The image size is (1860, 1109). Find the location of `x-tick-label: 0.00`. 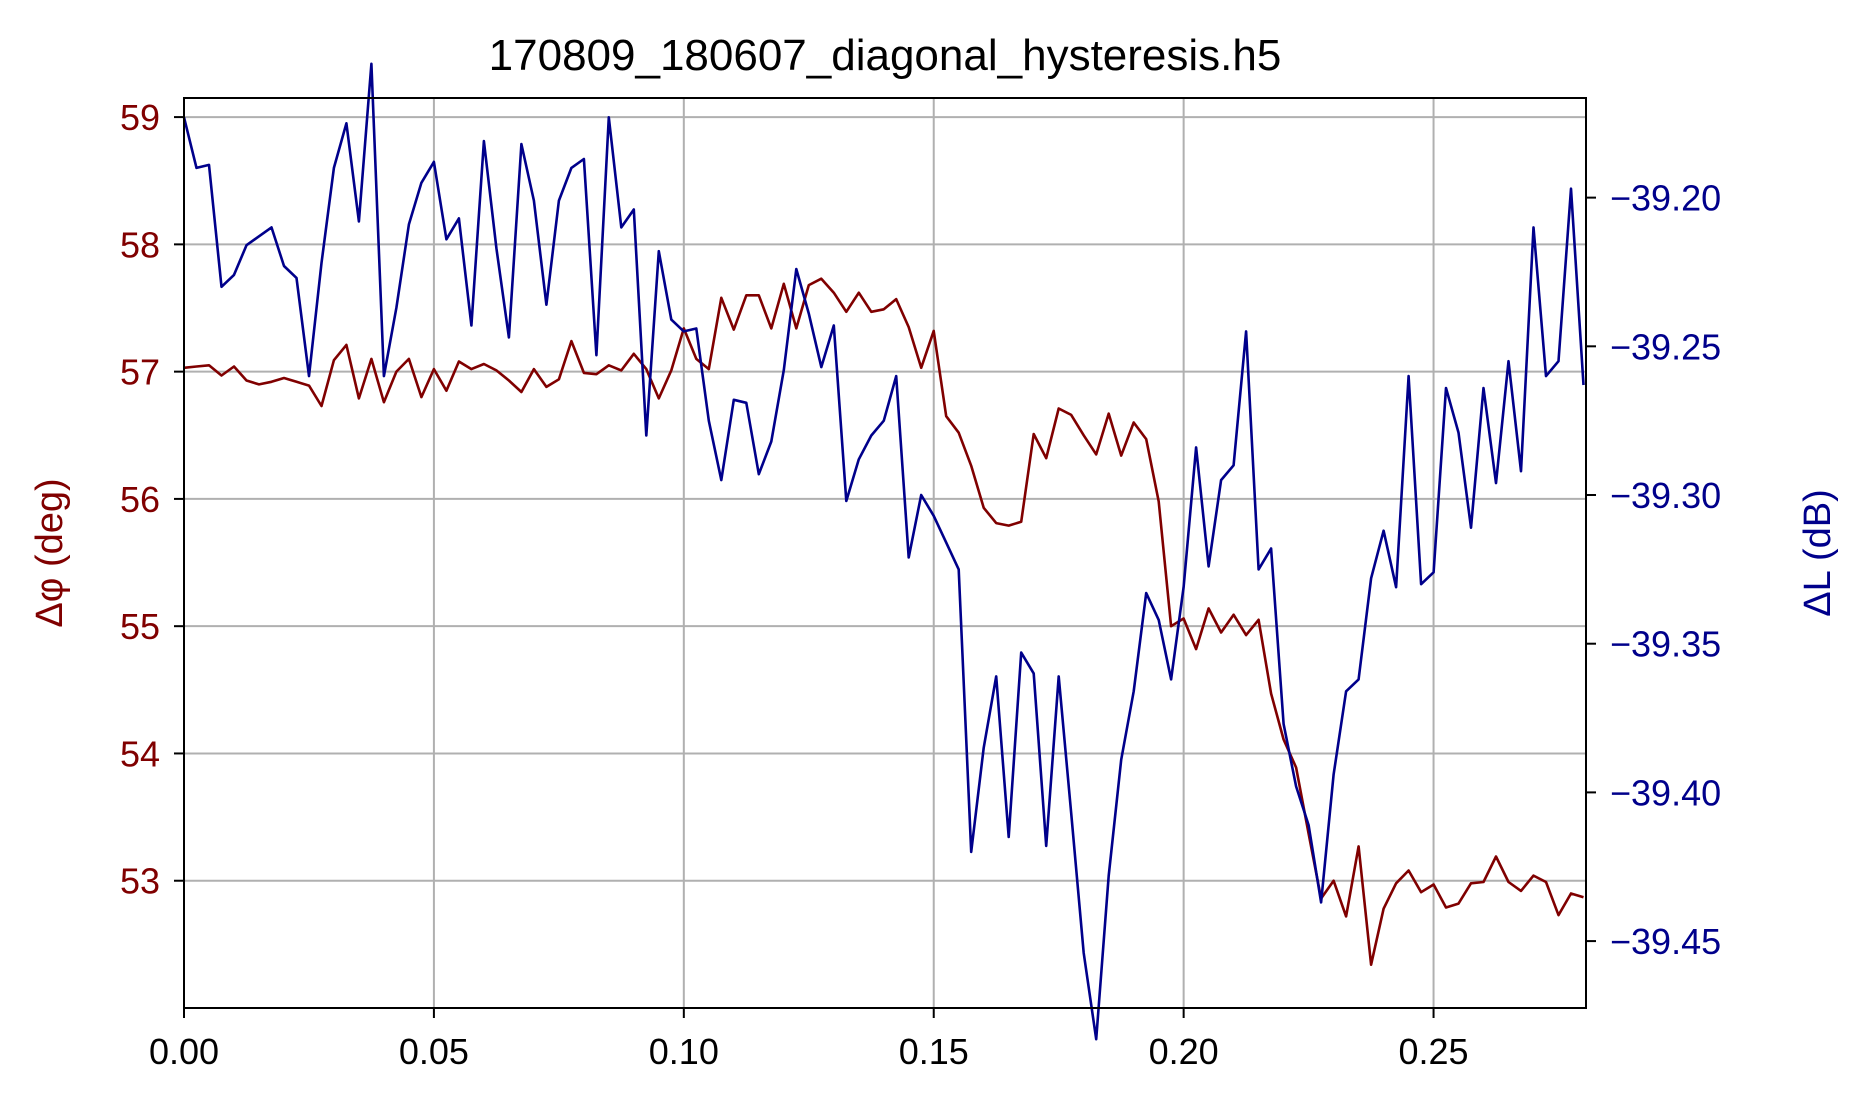

x-tick-label: 0.00 is located at coordinates (184, 1051).